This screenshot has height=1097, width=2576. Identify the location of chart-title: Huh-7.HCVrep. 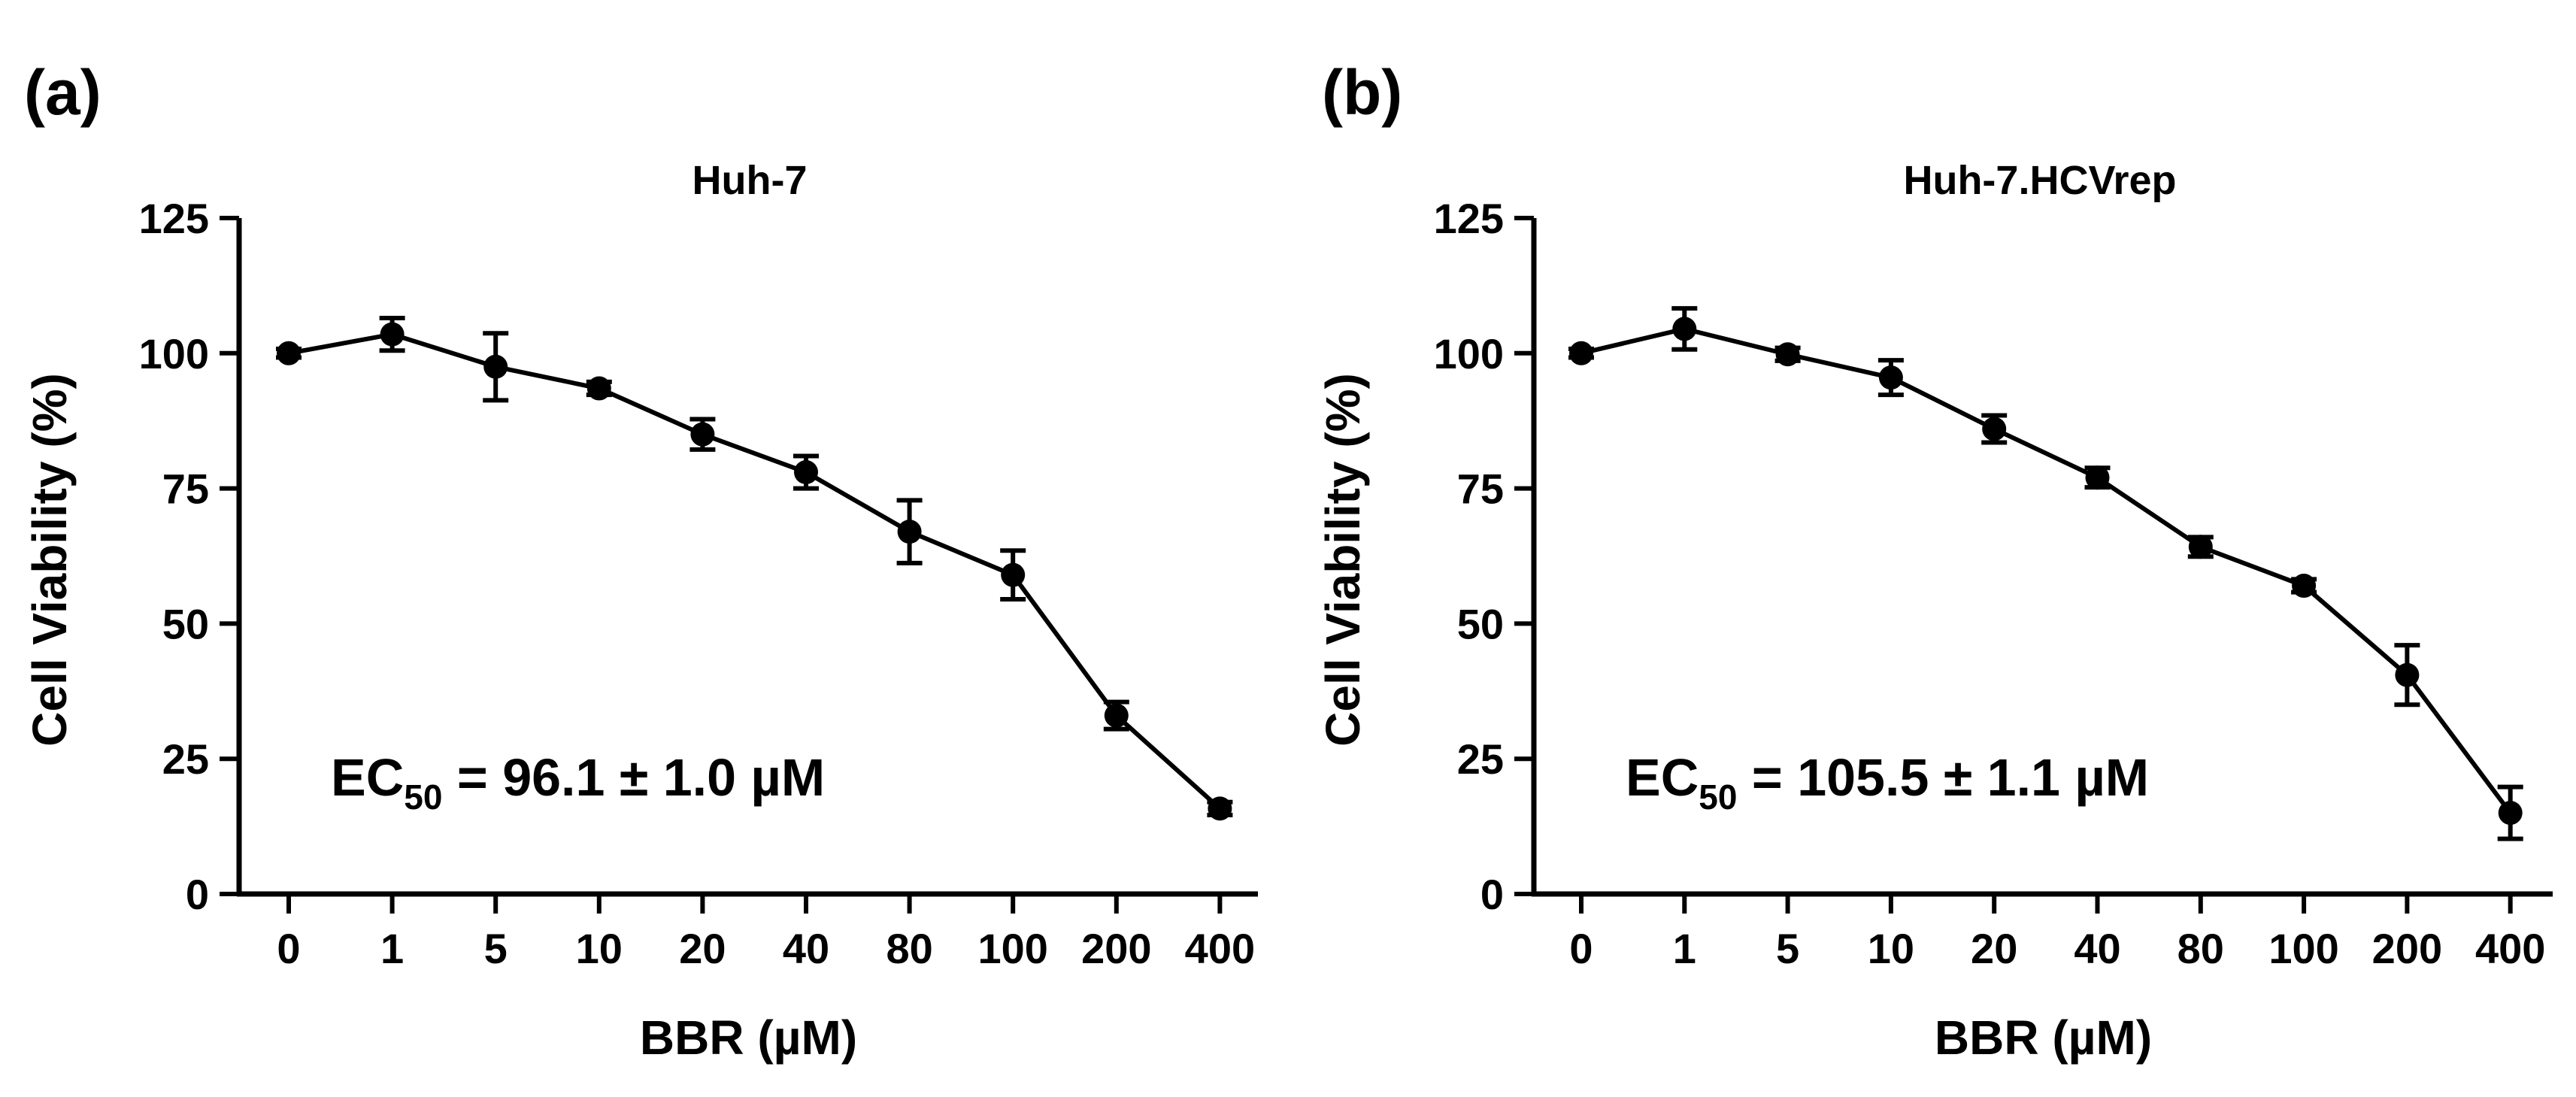
(2039, 180).